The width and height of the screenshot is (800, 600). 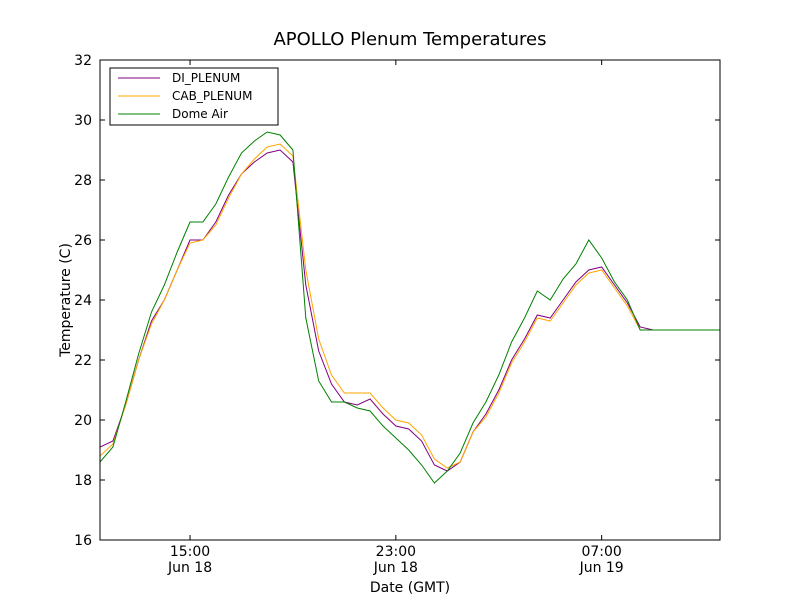 I want to click on y-axis-label: Temperature (C), so click(x=66, y=300).